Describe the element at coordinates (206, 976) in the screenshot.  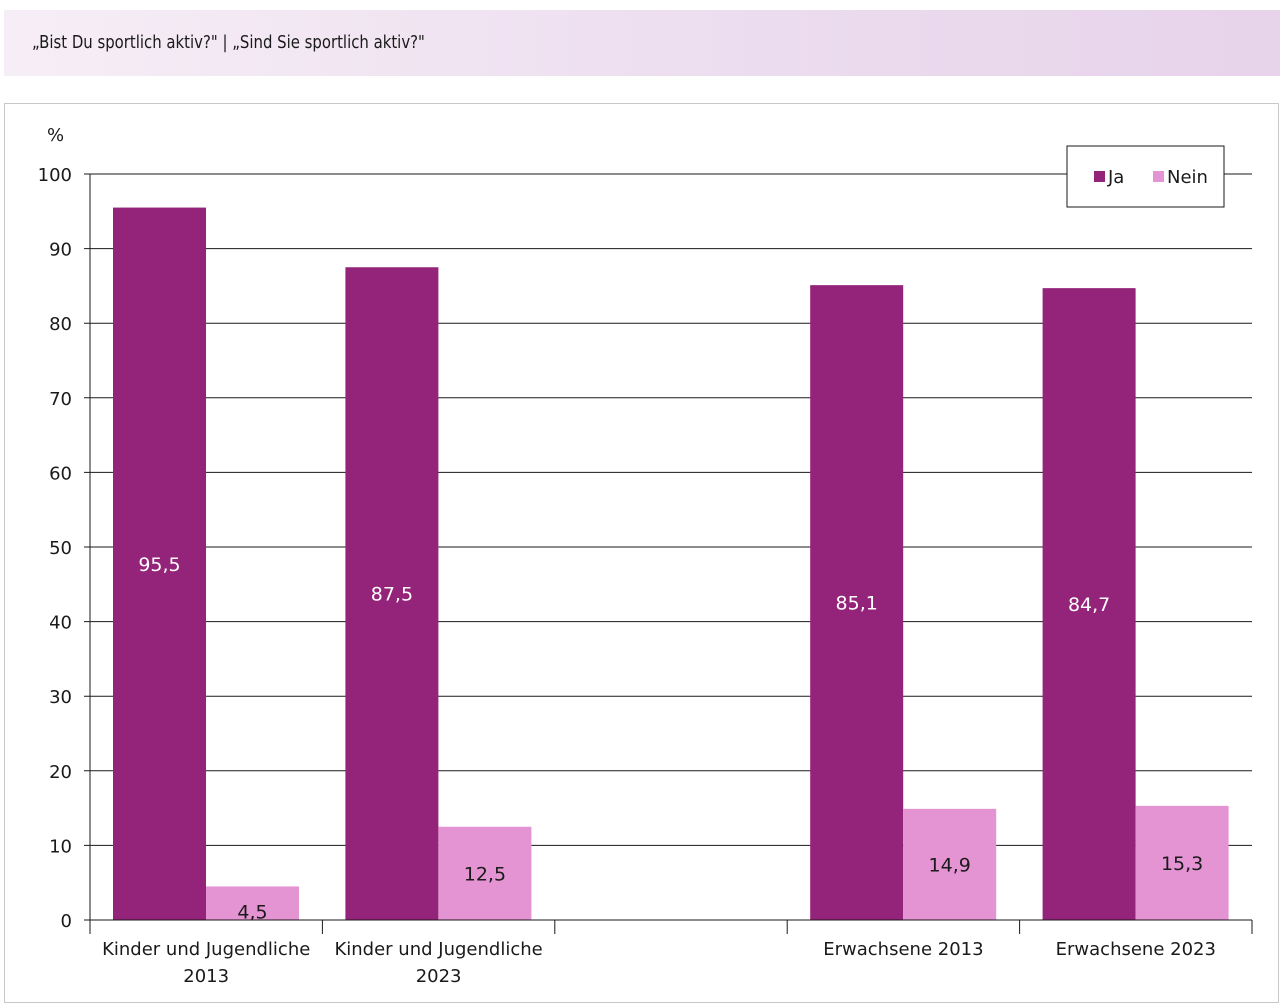
I see `x-tick-label: 2013` at that location.